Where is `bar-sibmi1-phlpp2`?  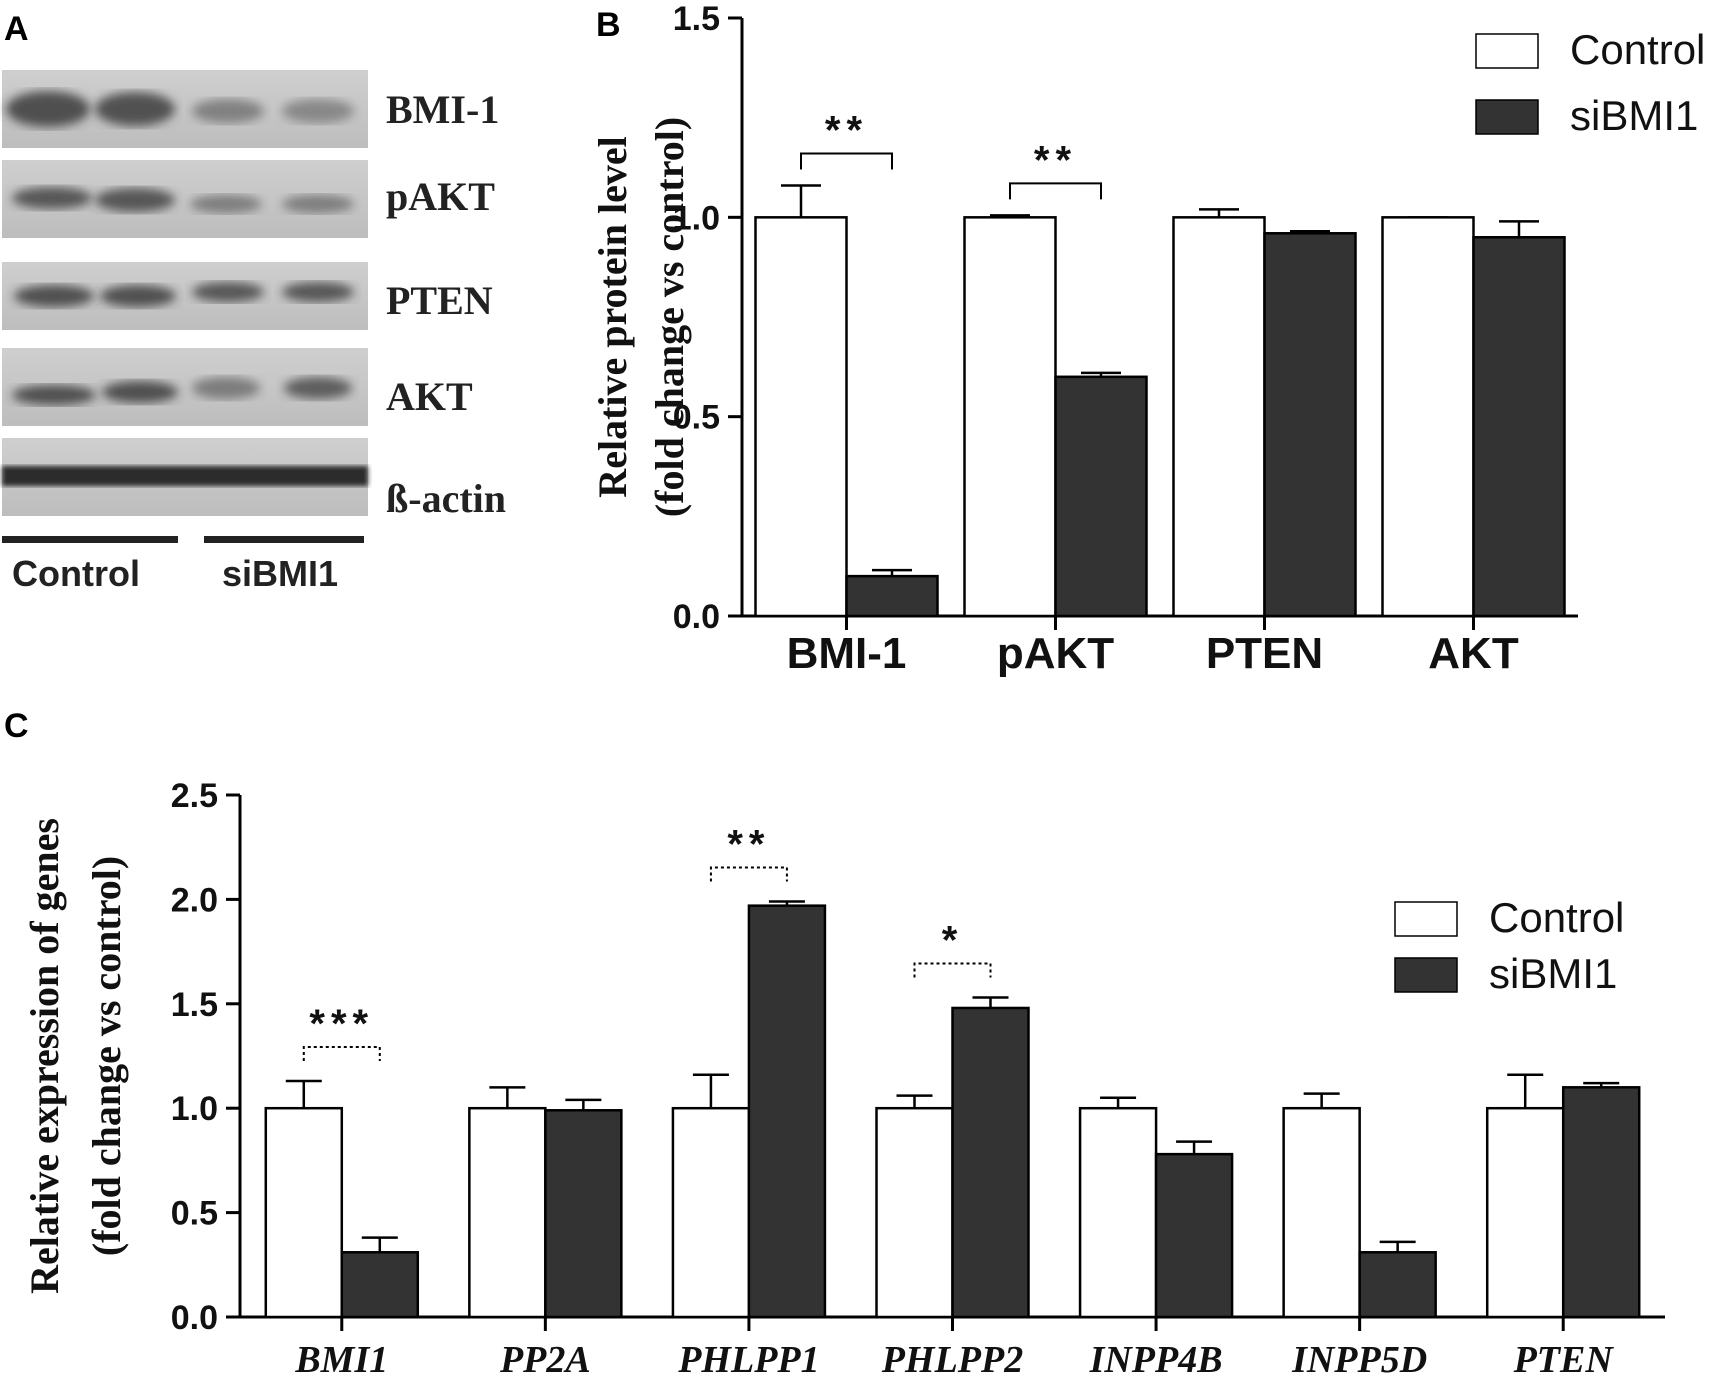 bar-sibmi1-phlpp2 is located at coordinates (990, 1162).